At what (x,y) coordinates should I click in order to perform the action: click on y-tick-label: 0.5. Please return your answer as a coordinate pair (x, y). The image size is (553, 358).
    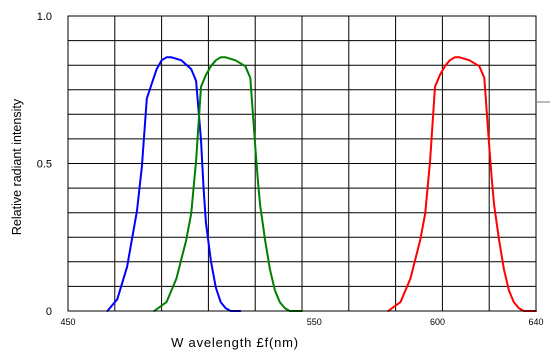
    Looking at the image, I should click on (44, 165).